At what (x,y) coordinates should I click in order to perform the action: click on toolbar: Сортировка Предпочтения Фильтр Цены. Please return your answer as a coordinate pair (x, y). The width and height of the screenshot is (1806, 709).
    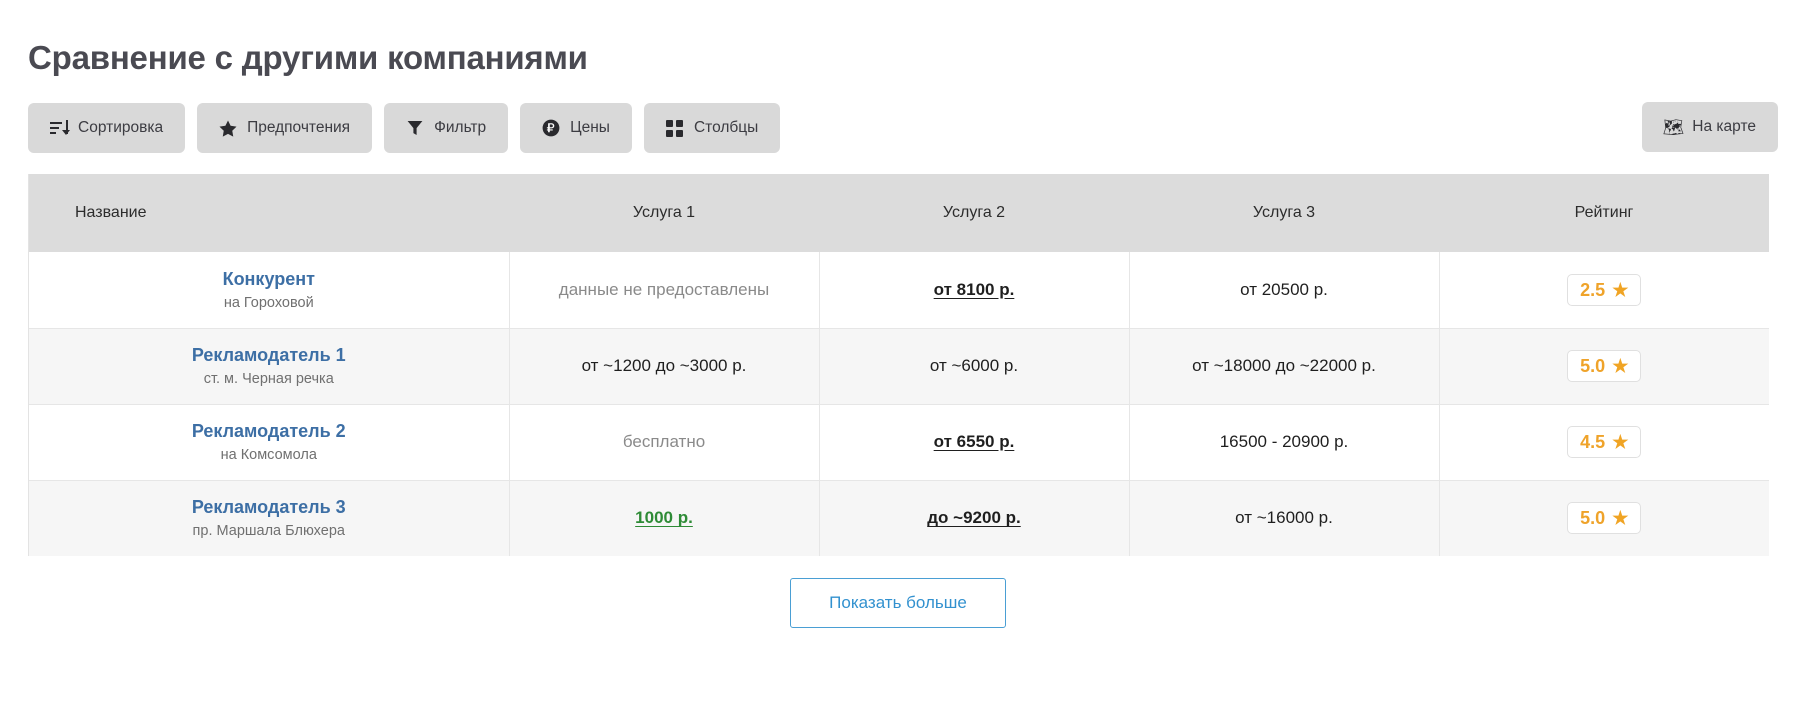
    Looking at the image, I should click on (903, 128).